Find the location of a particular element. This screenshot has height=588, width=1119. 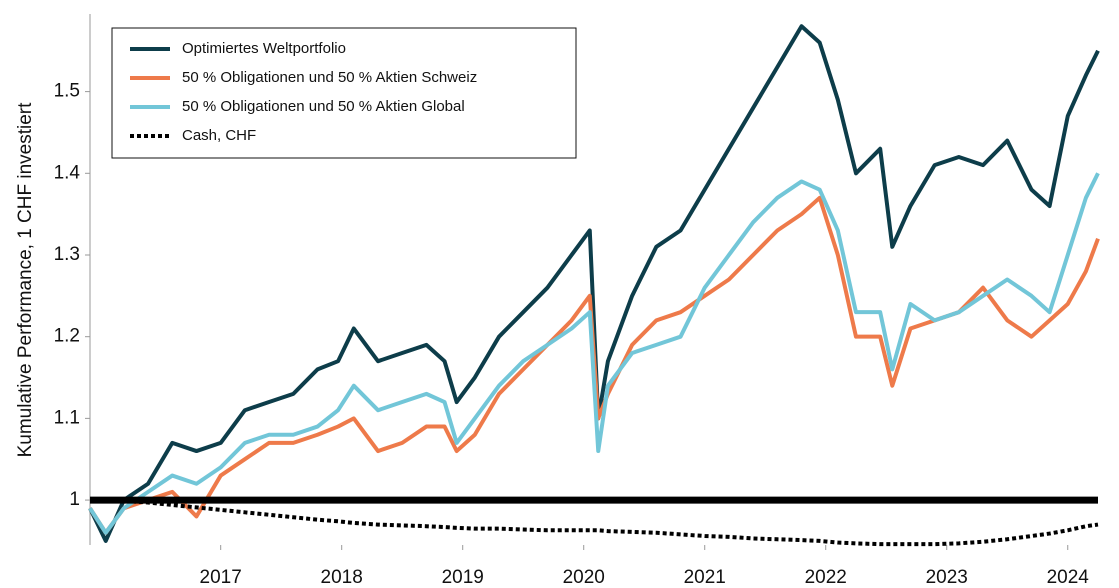

legend-box is located at coordinates (344, 93).